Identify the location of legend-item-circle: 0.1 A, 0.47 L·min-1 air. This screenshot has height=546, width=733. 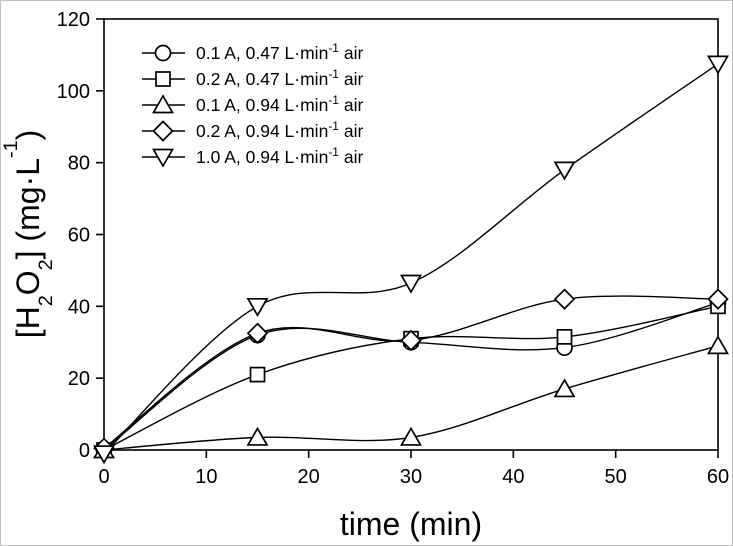
(252, 52).